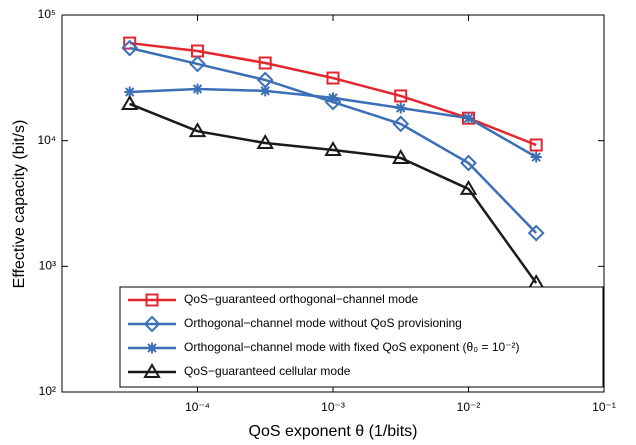  What do you see at coordinates (333, 431) in the screenshot?
I see `x-axis-label: QoS exponent θ (1/bits)` at bounding box center [333, 431].